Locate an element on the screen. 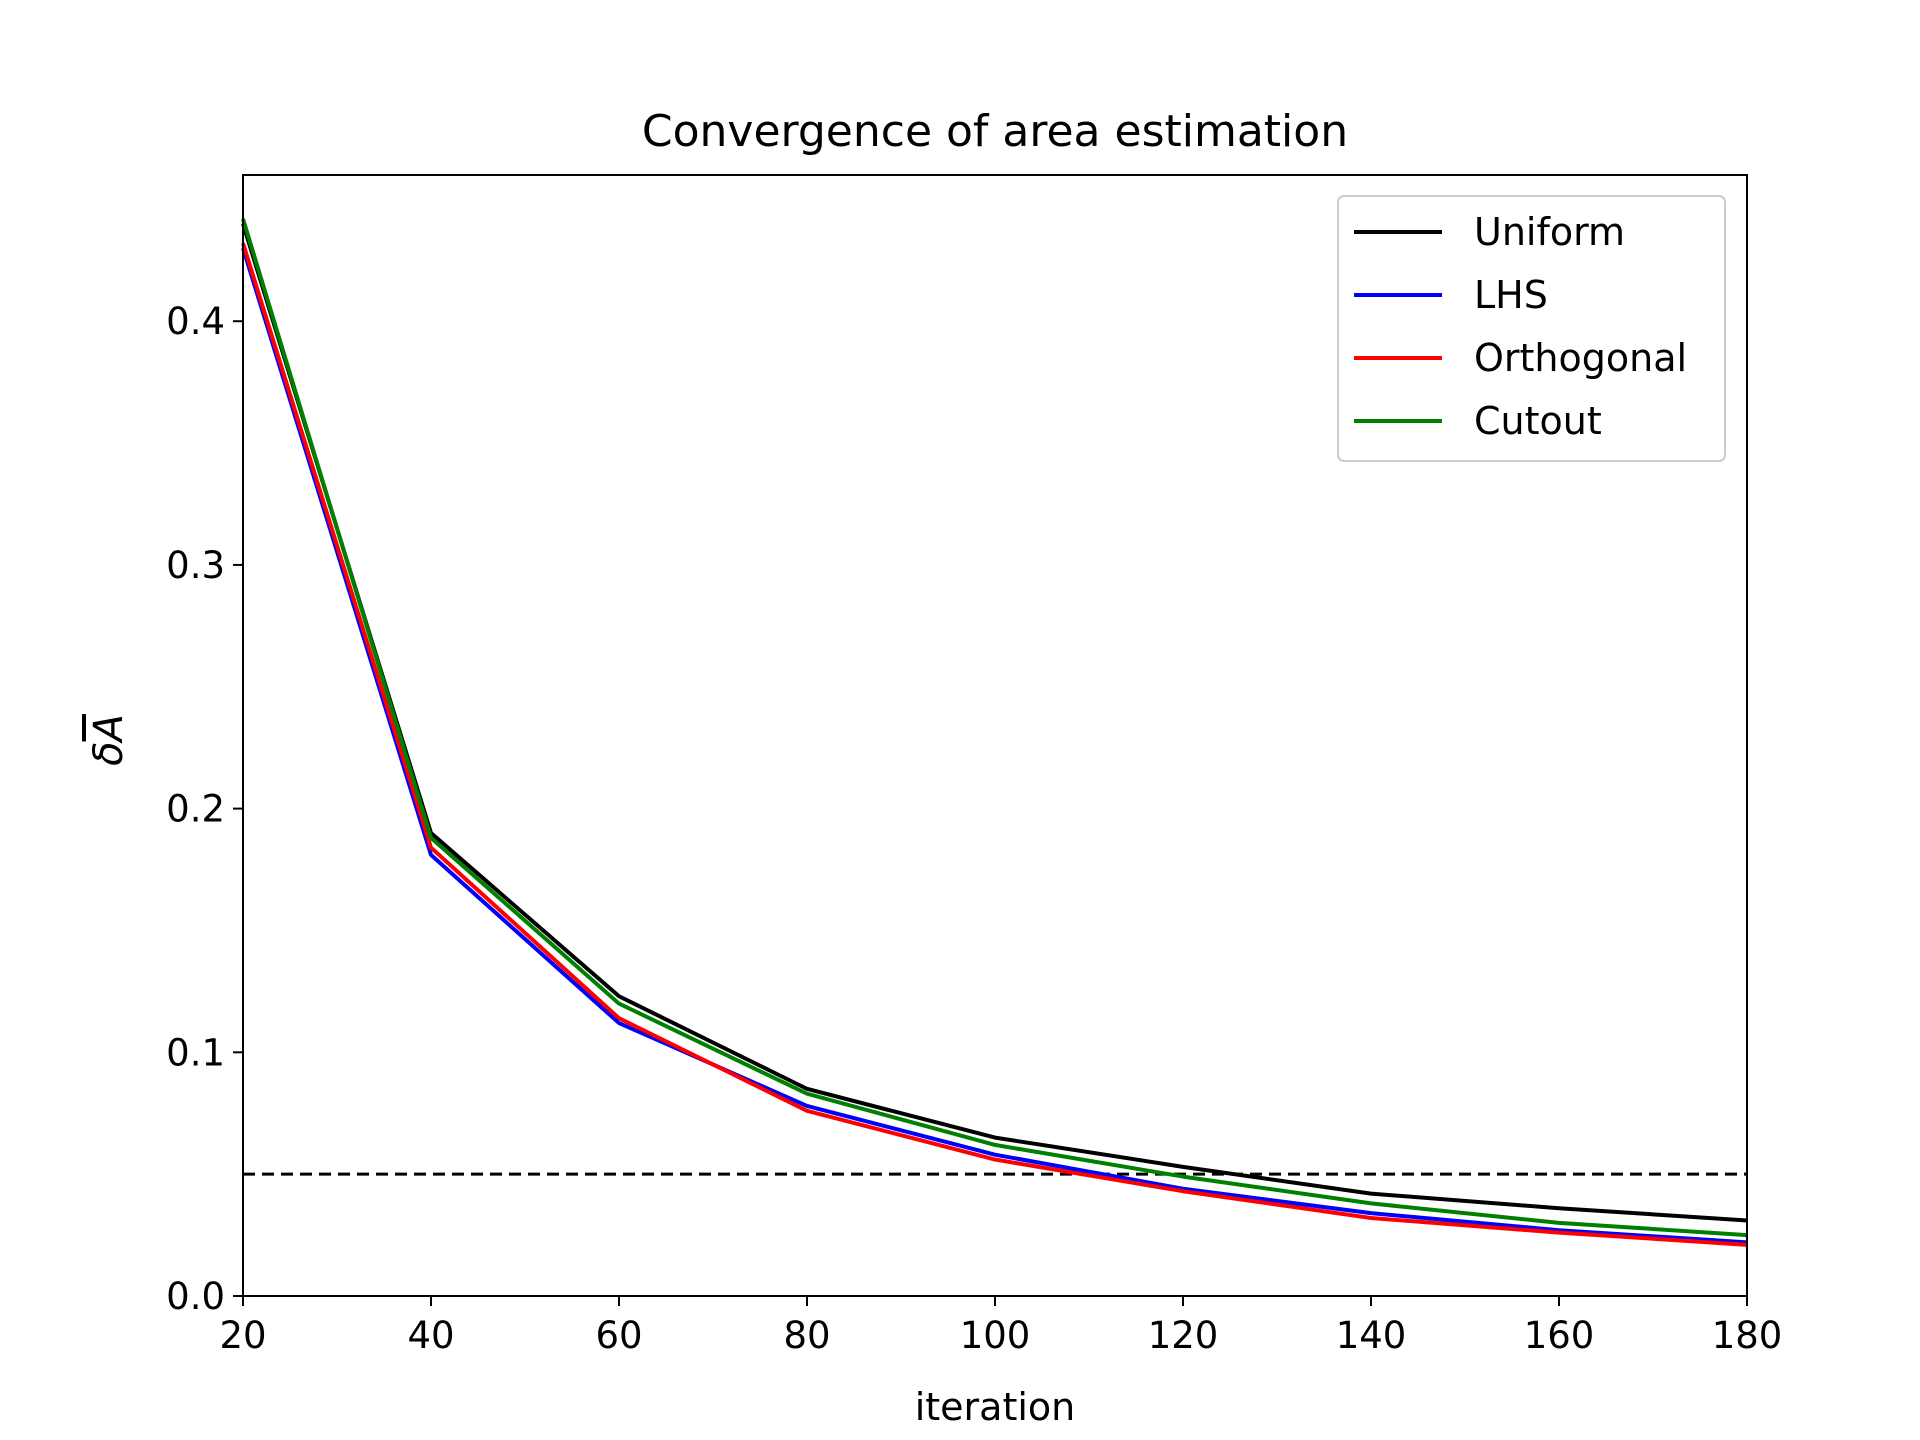 This screenshot has height=1440, width=1920. x-tick-label: 120 is located at coordinates (1183, 1335).